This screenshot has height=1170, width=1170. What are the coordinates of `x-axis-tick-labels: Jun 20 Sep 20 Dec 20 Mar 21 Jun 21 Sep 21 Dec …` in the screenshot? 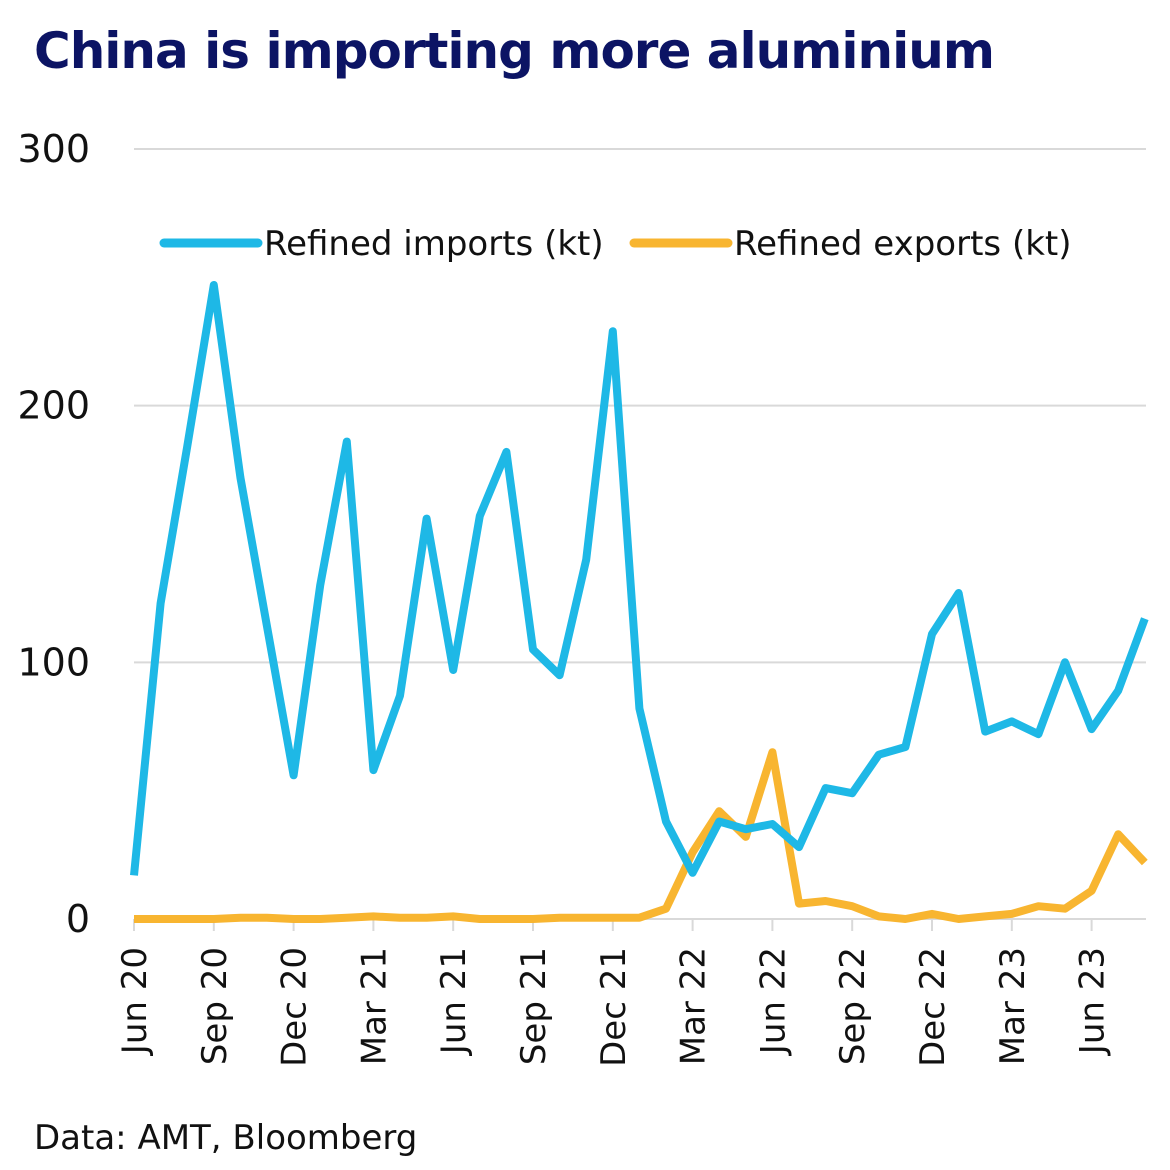 It's located at (614, 1007).